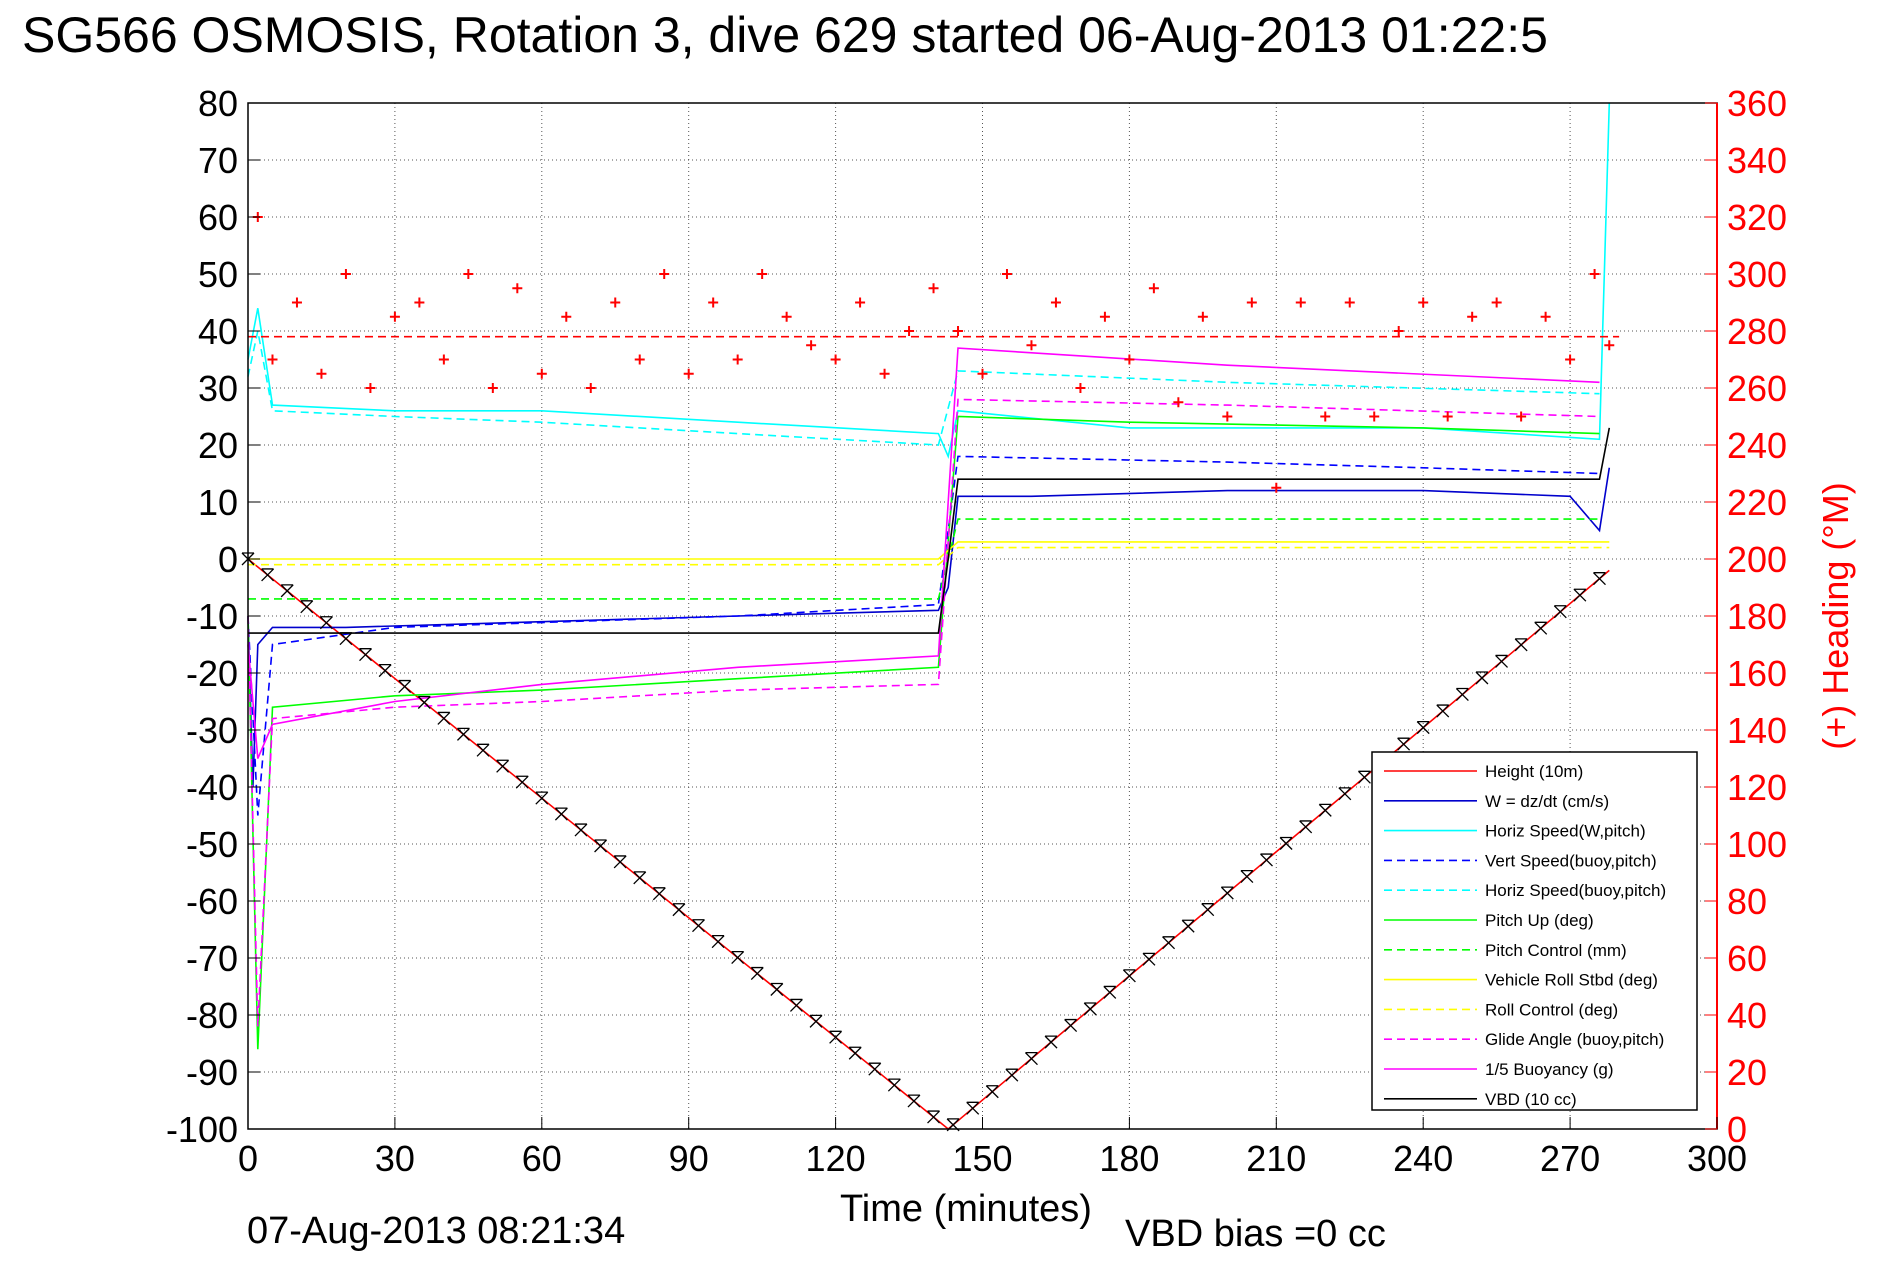  Describe the element at coordinates (1757, 217) in the screenshot. I see `y2-tick-label: 320` at that location.